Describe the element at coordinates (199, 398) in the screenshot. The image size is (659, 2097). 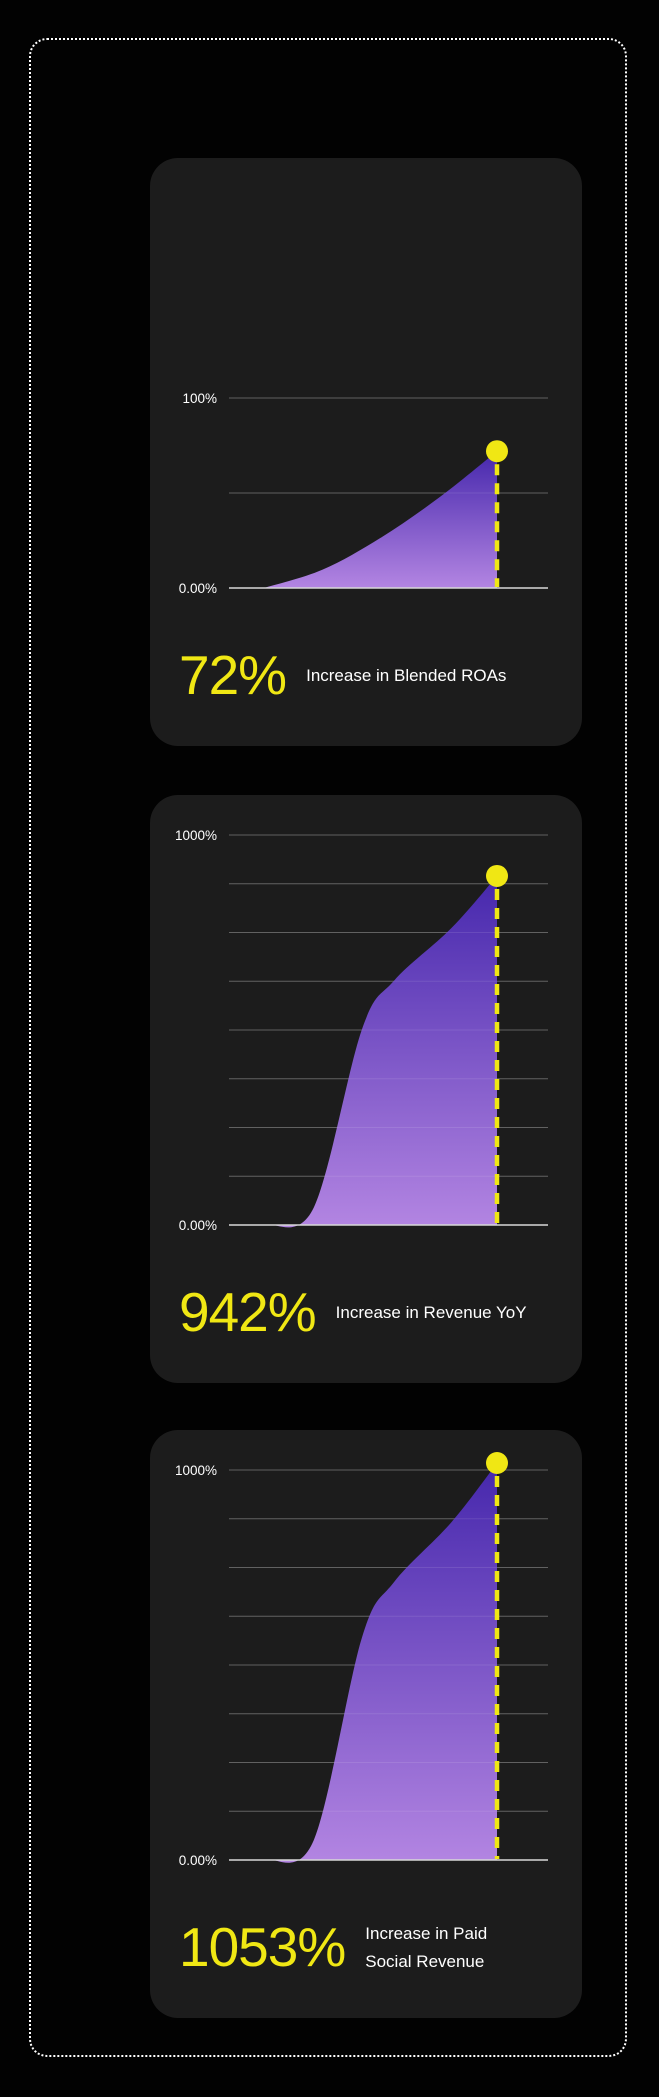
I see `y-axis-top-label: 100%` at that location.